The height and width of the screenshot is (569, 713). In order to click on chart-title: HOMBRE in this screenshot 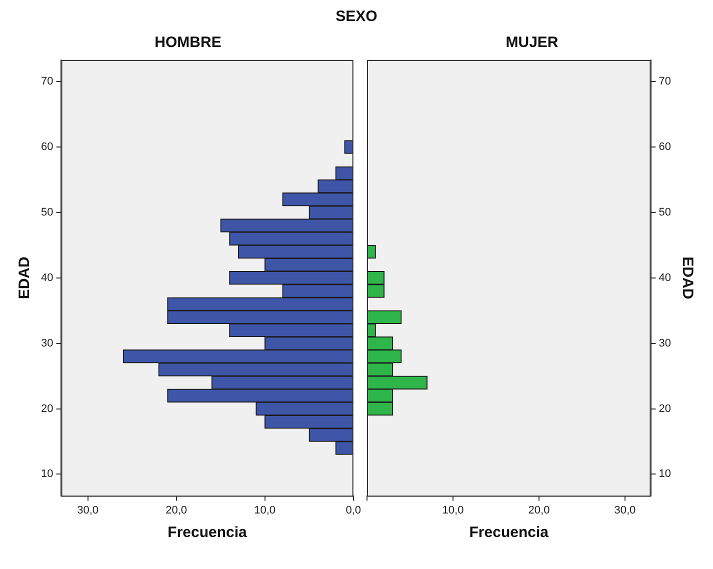, I will do `click(188, 43)`.